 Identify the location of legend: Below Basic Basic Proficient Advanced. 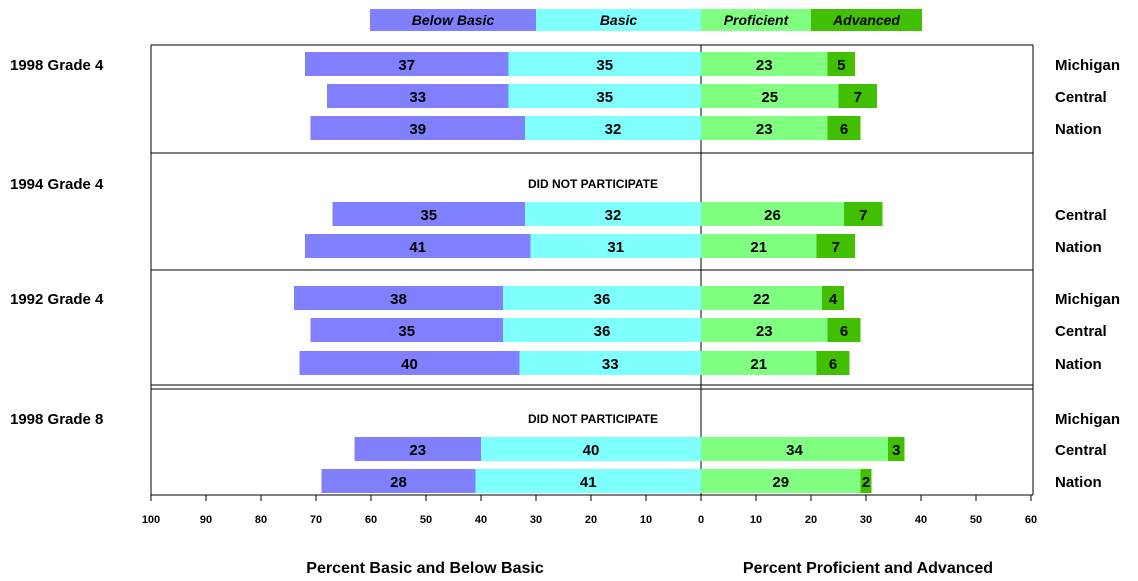
(646, 20).